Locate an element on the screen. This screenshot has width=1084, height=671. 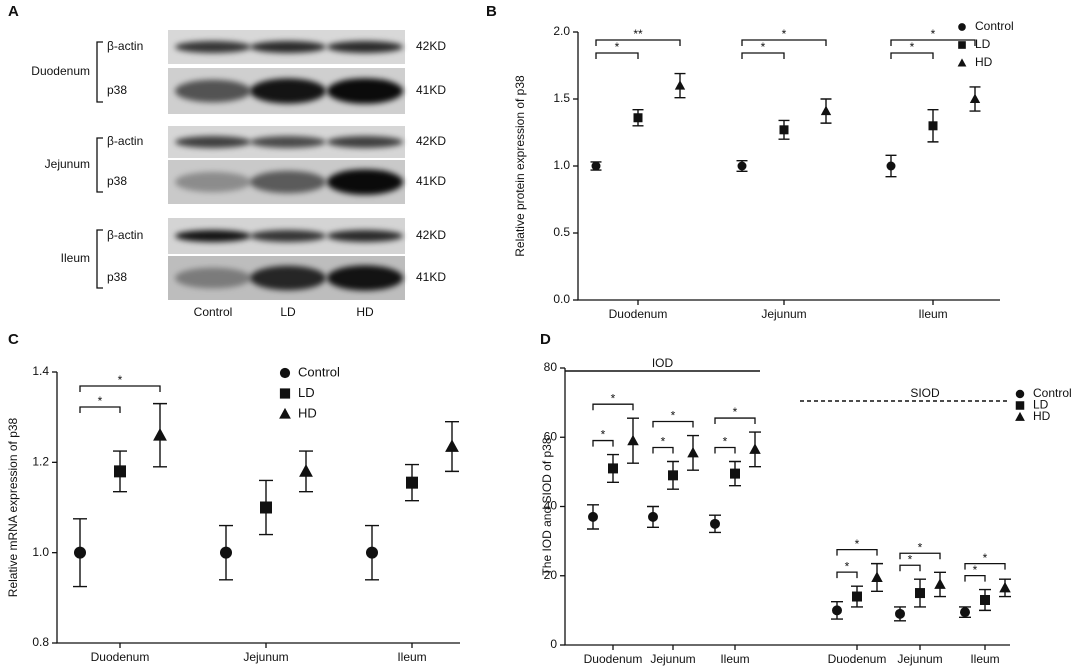
lane-label: LD is located at coordinates (288, 312).